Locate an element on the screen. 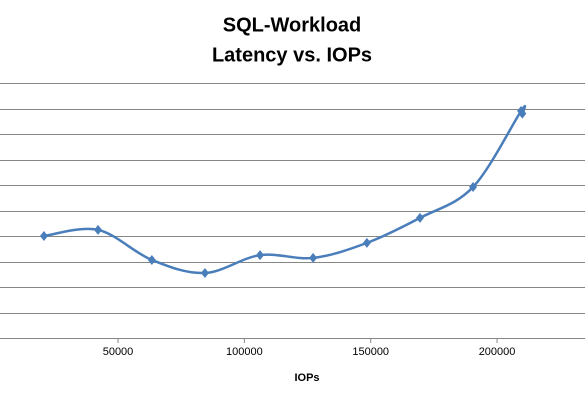  x-tick-label: 100000 is located at coordinates (244, 352).